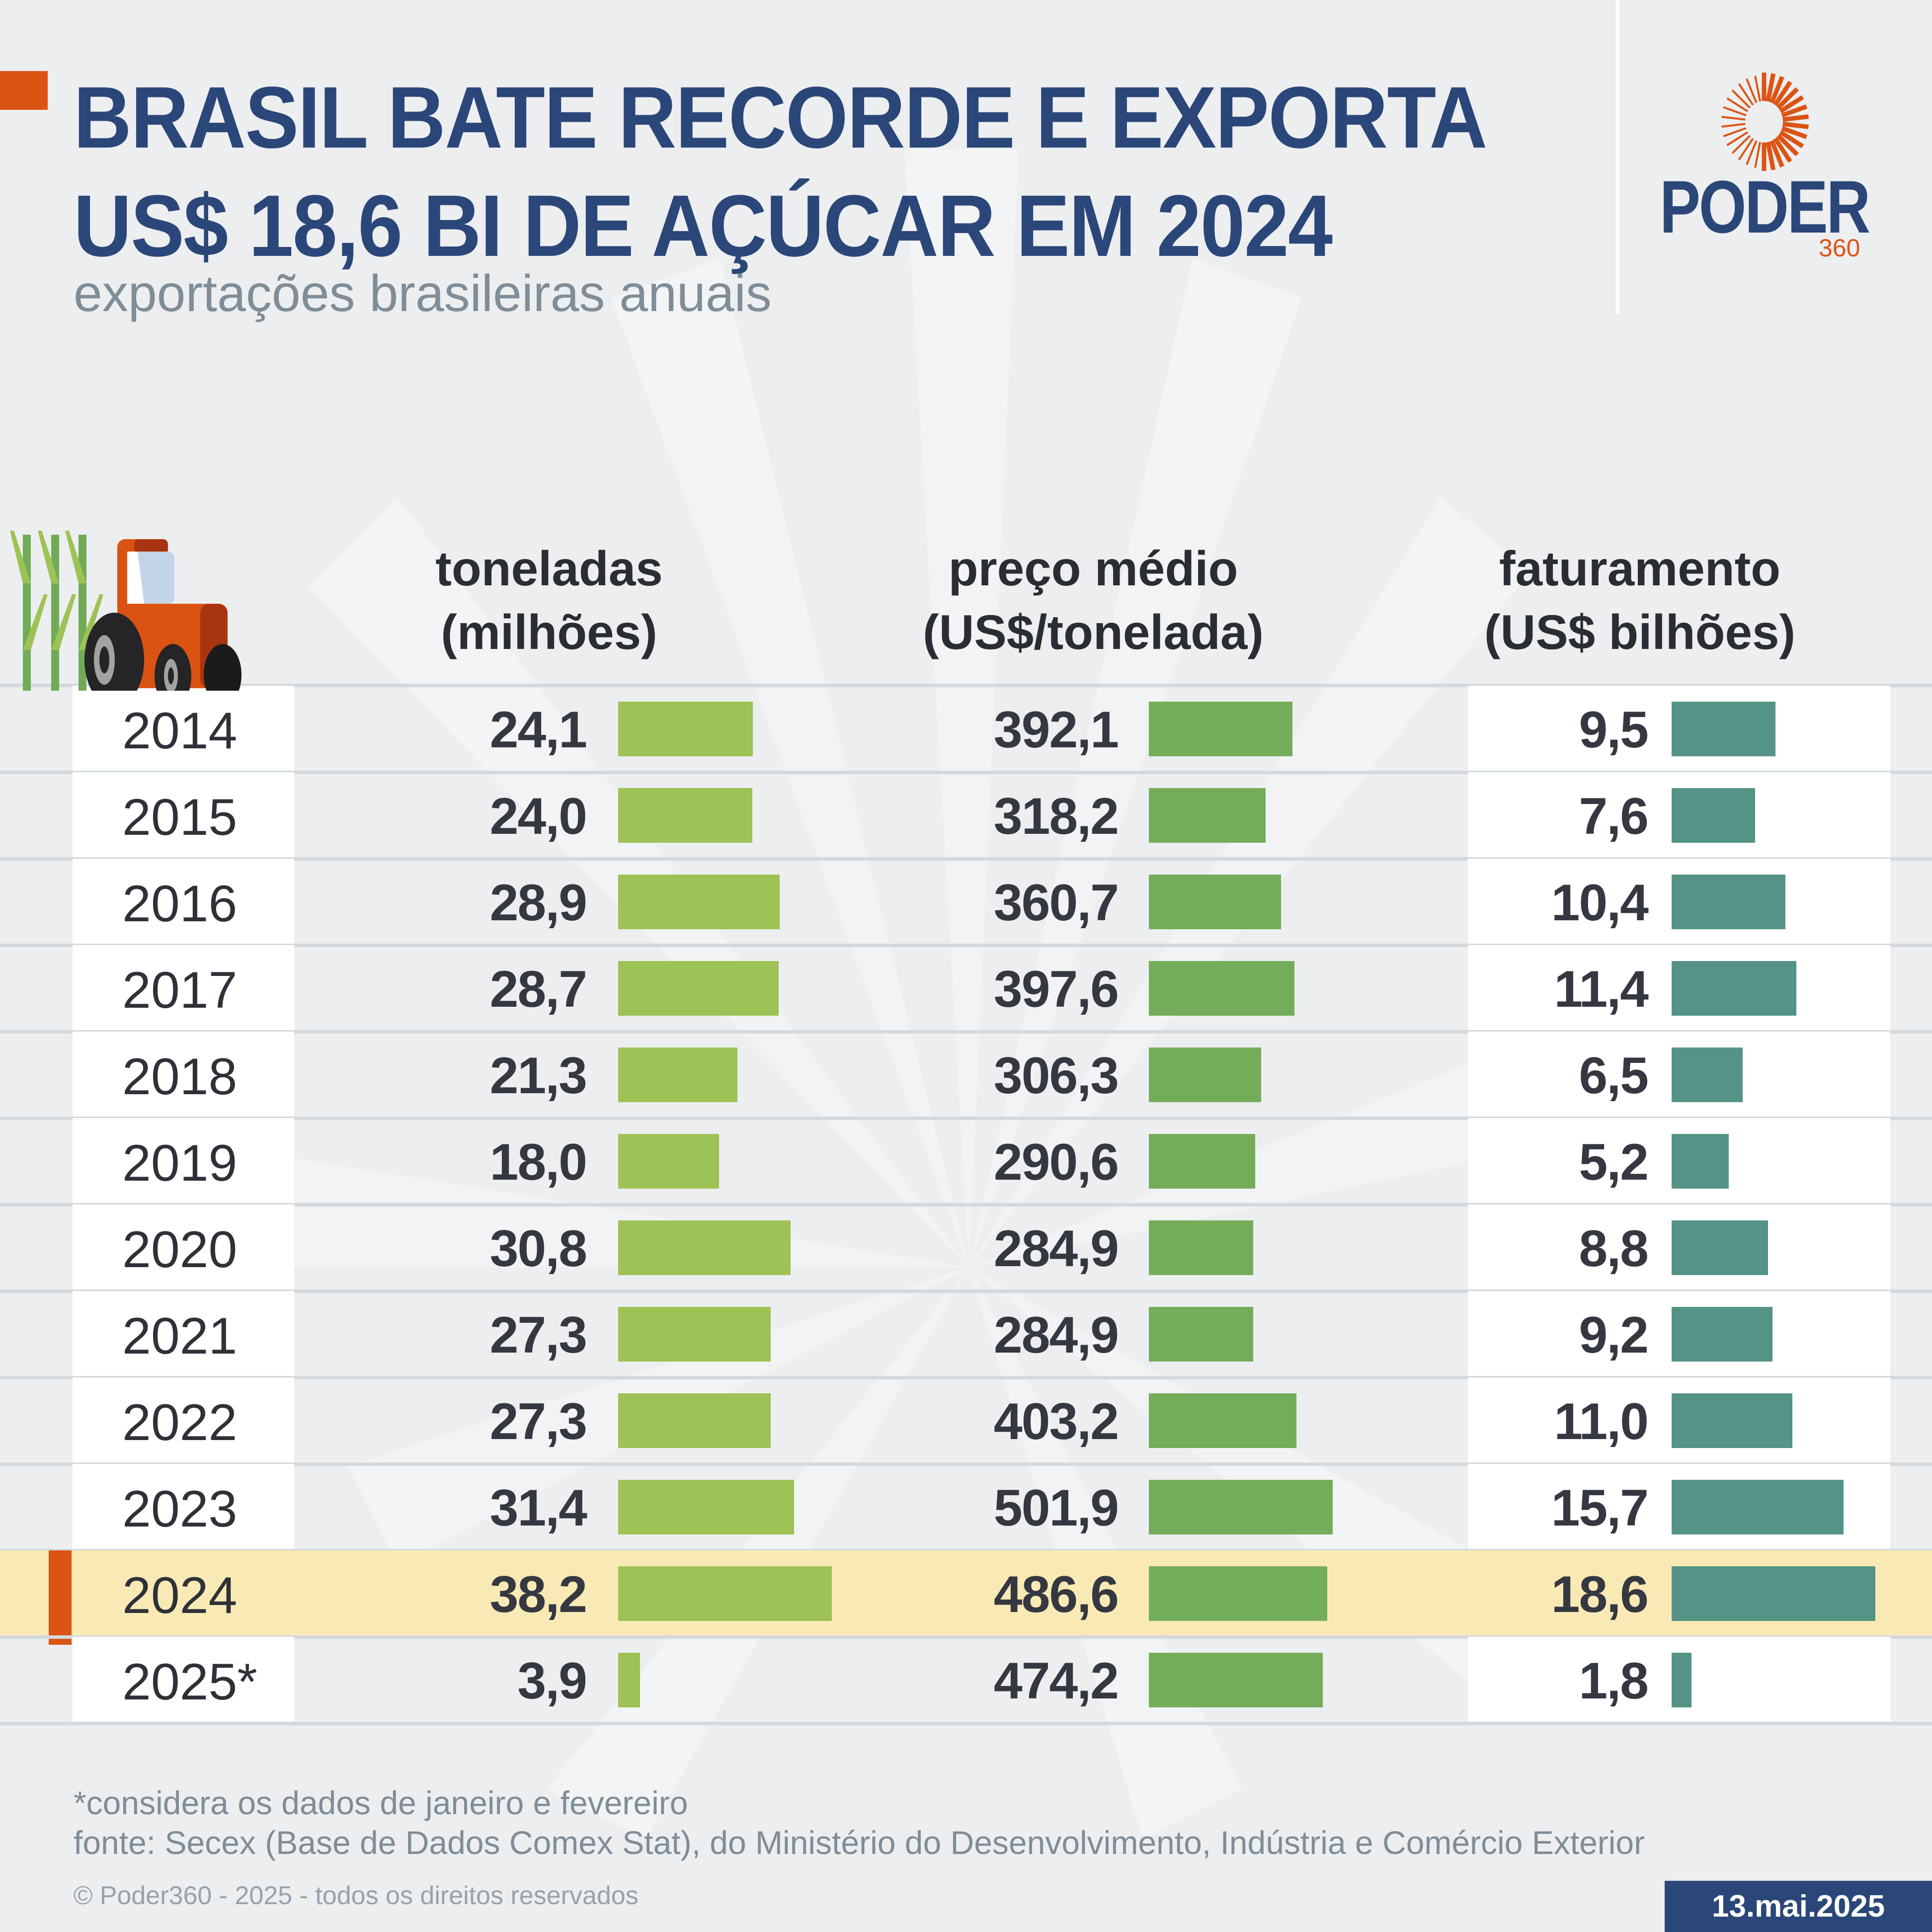 This screenshot has height=1932, width=1932. I want to click on table-row: 2024 38,2 486,6 18,6, so click(966, 1597).